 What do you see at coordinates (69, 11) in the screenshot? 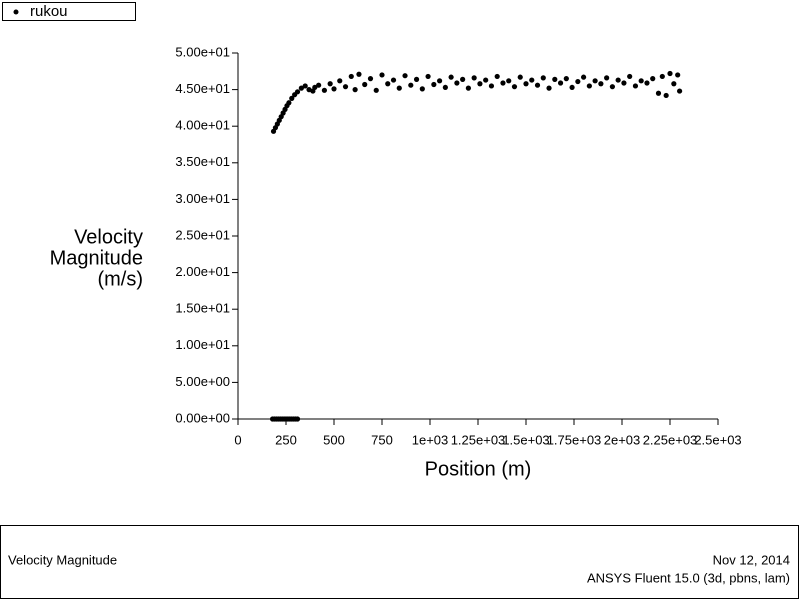
I see `legend-box` at bounding box center [69, 11].